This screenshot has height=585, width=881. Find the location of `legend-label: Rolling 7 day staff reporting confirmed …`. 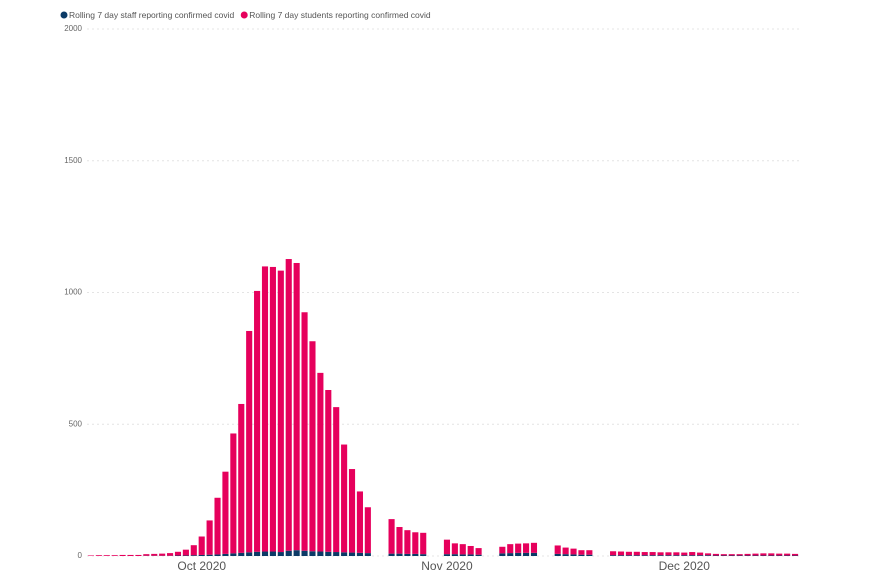

legend-label: Rolling 7 day staff reporting confirmed … is located at coordinates (151, 15).